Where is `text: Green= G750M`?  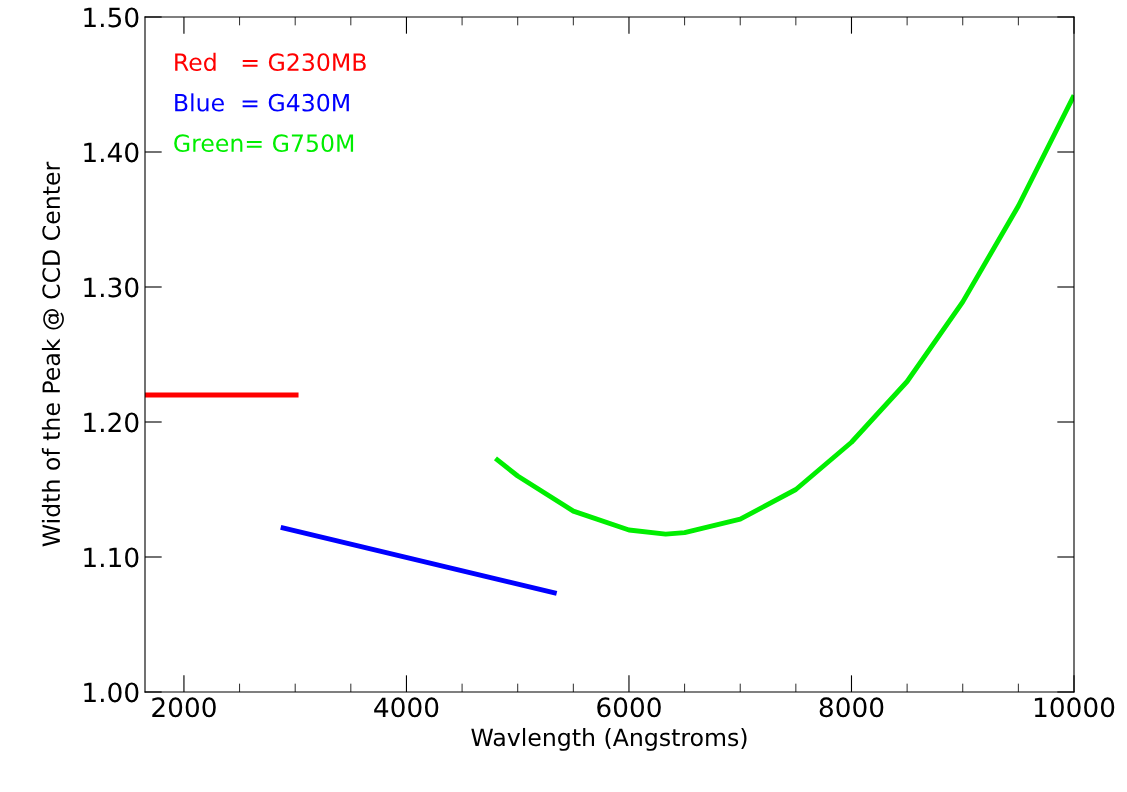 text: Green= G750M is located at coordinates (264, 143).